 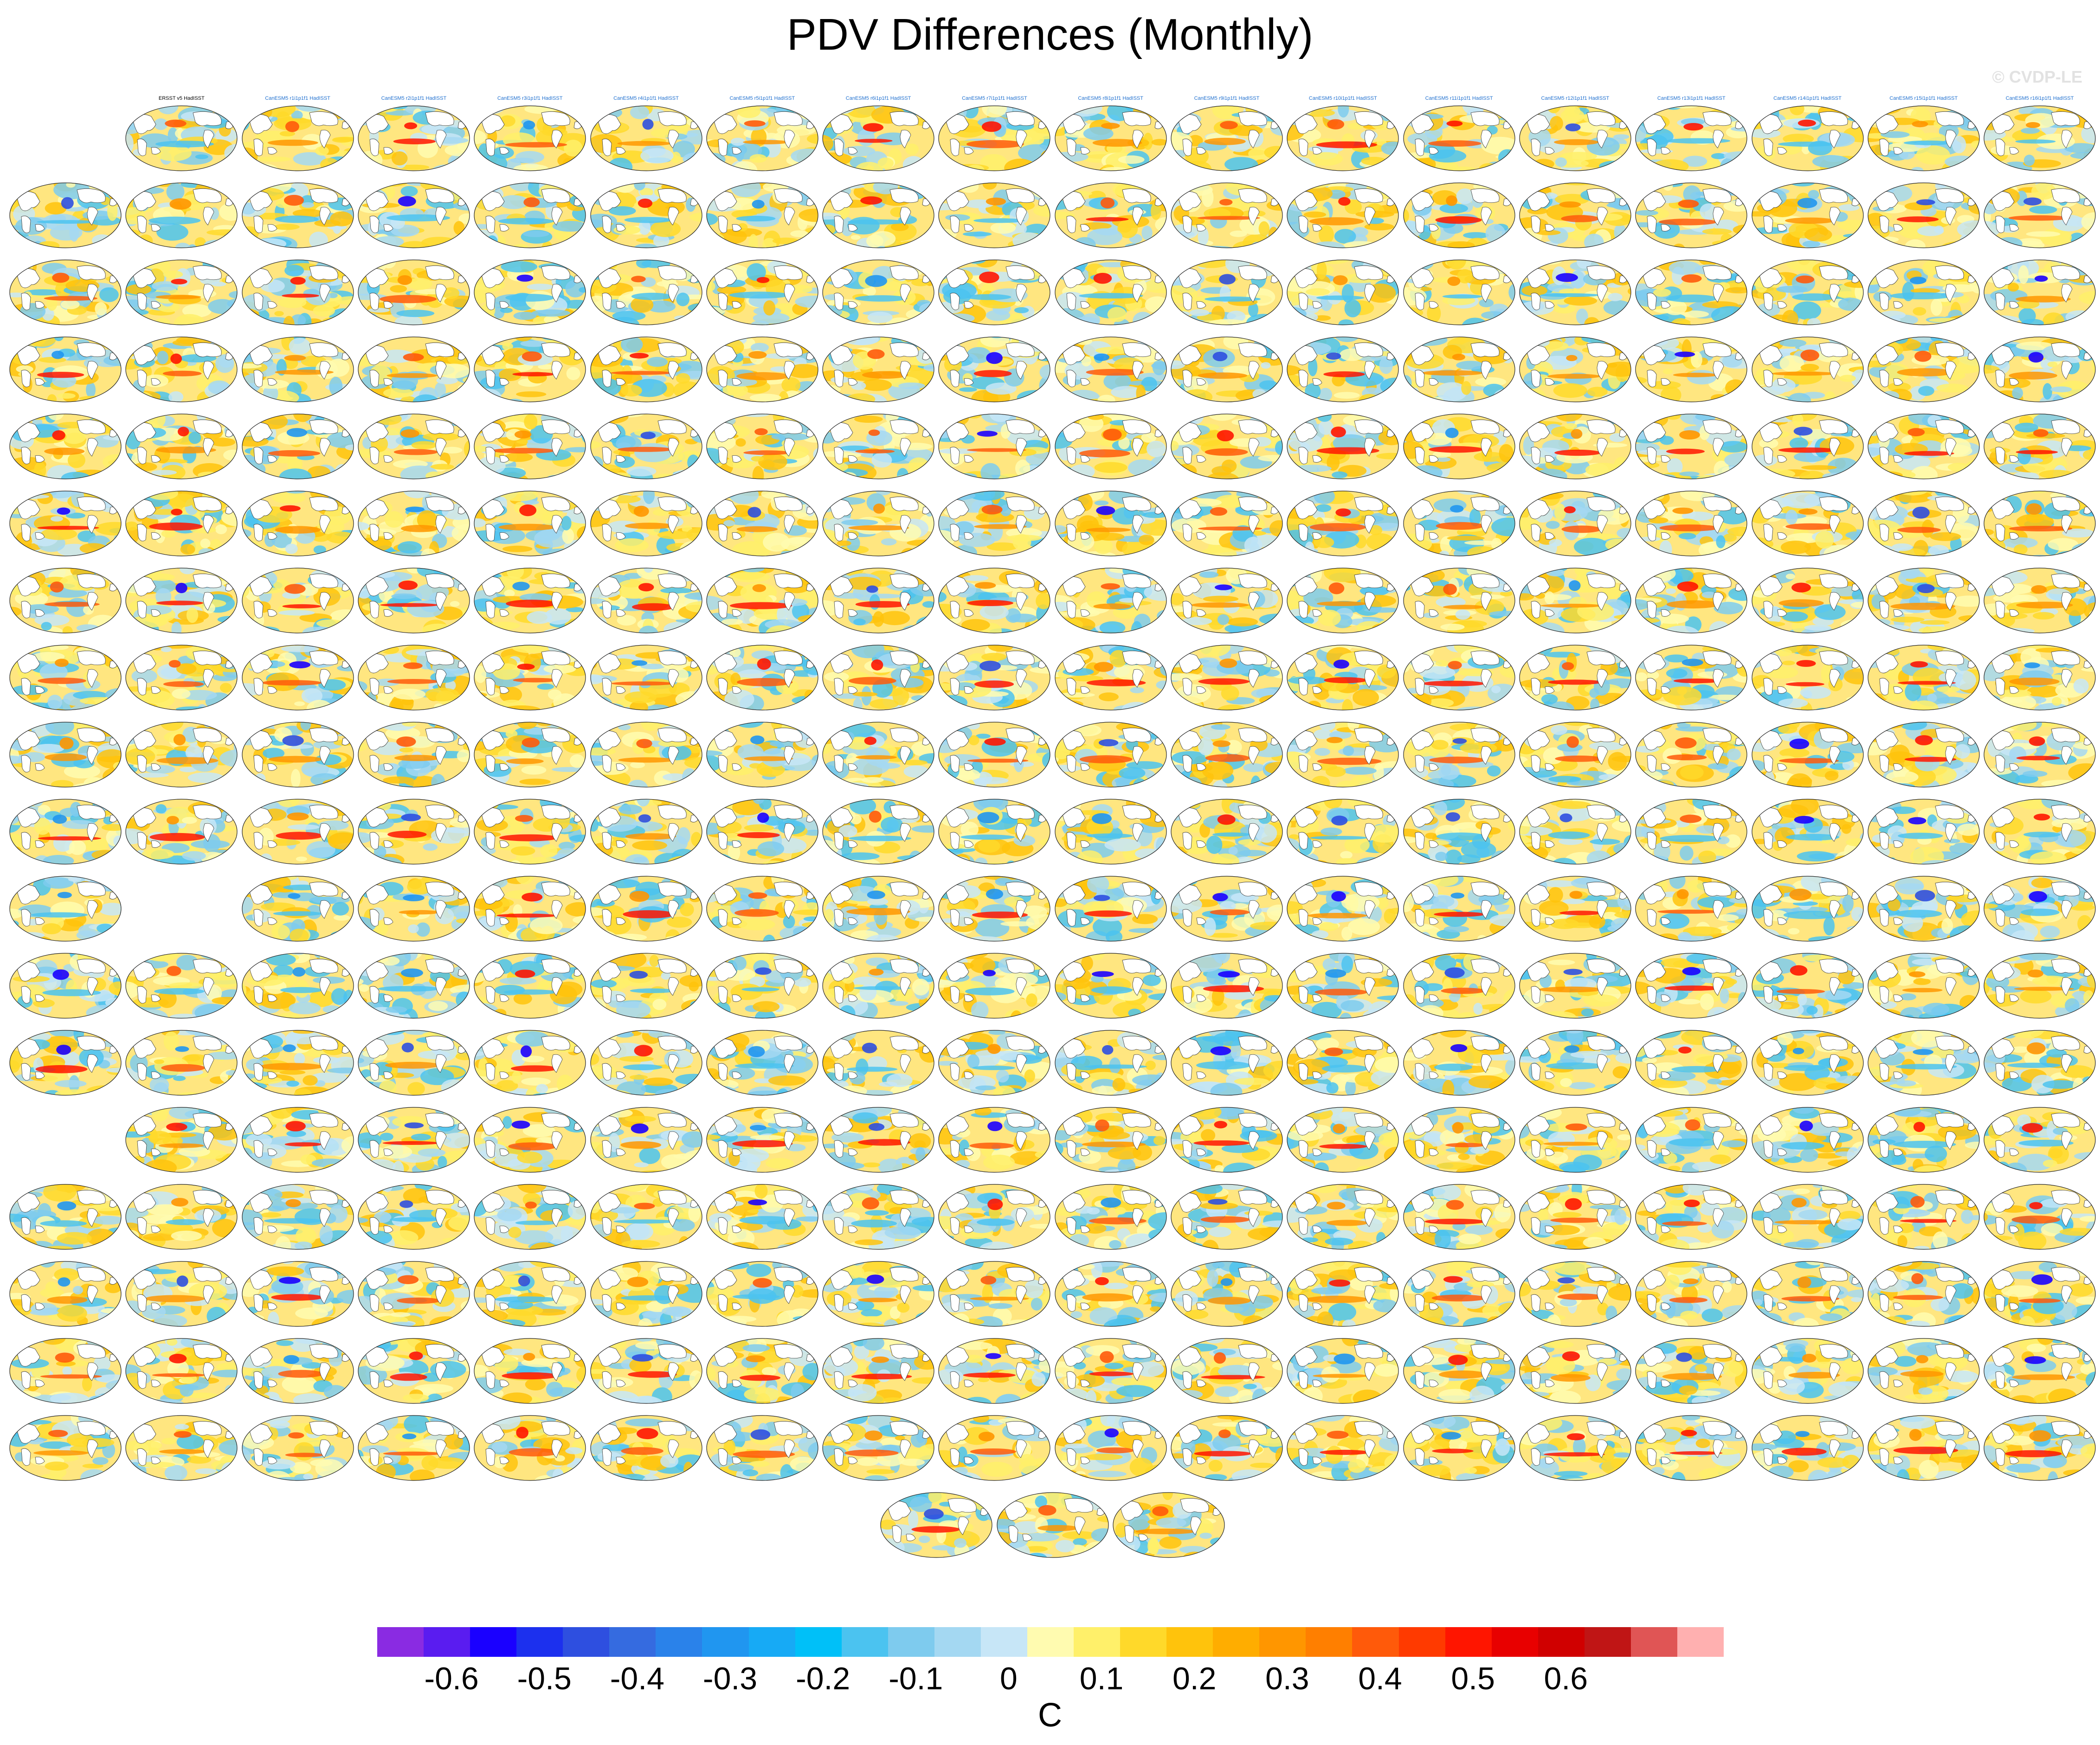 I want to click on colorbar-tick-label: 0.5, so click(x=1473, y=1678).